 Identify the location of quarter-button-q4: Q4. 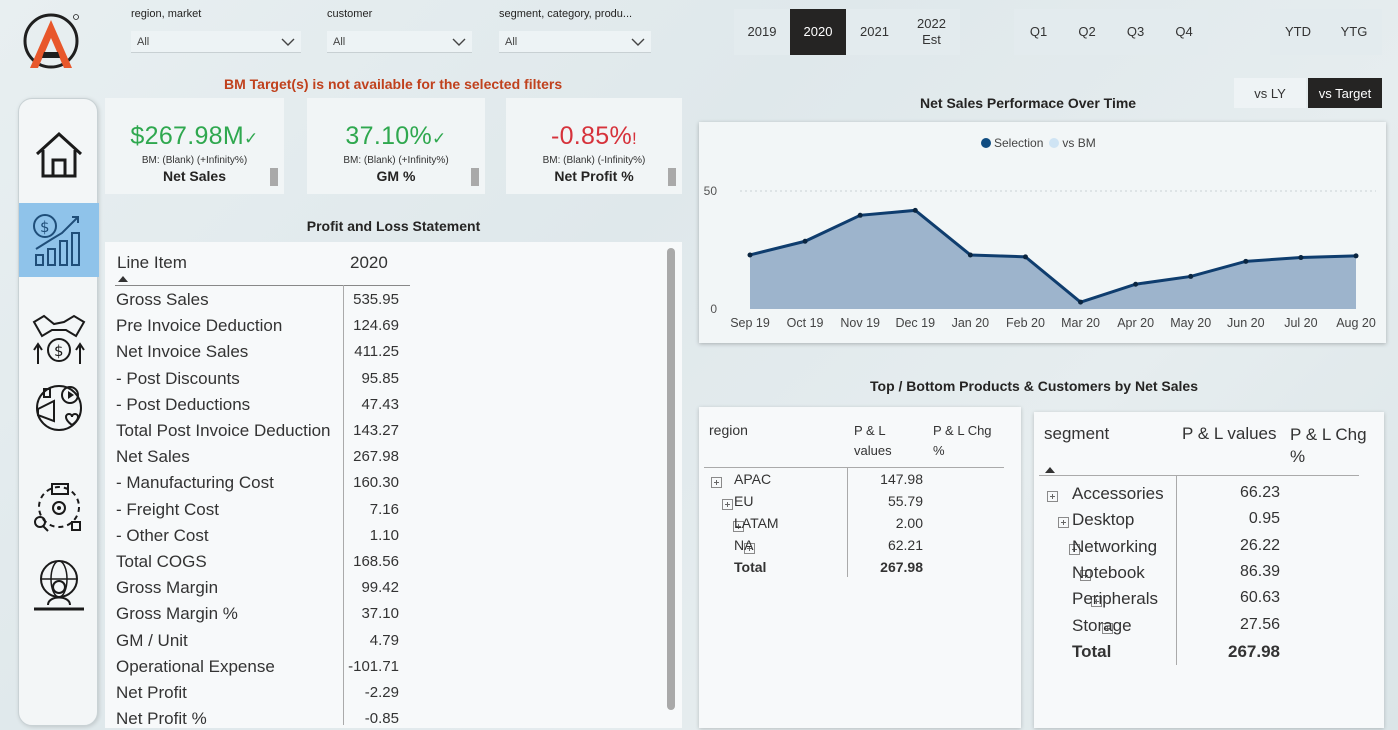
(1184, 31).